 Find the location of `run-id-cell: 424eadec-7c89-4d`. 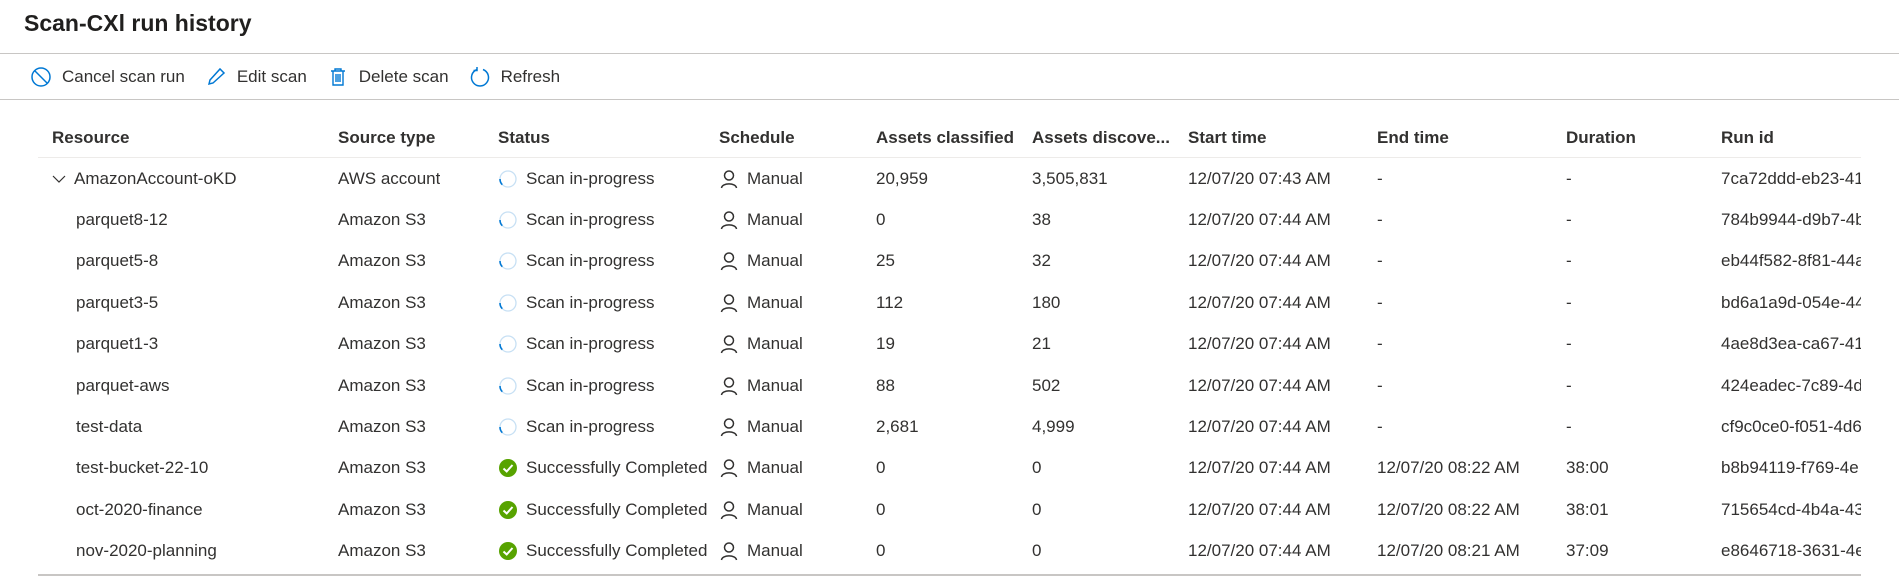

run-id-cell: 424eadec-7c89-4d is located at coordinates (1791, 385).